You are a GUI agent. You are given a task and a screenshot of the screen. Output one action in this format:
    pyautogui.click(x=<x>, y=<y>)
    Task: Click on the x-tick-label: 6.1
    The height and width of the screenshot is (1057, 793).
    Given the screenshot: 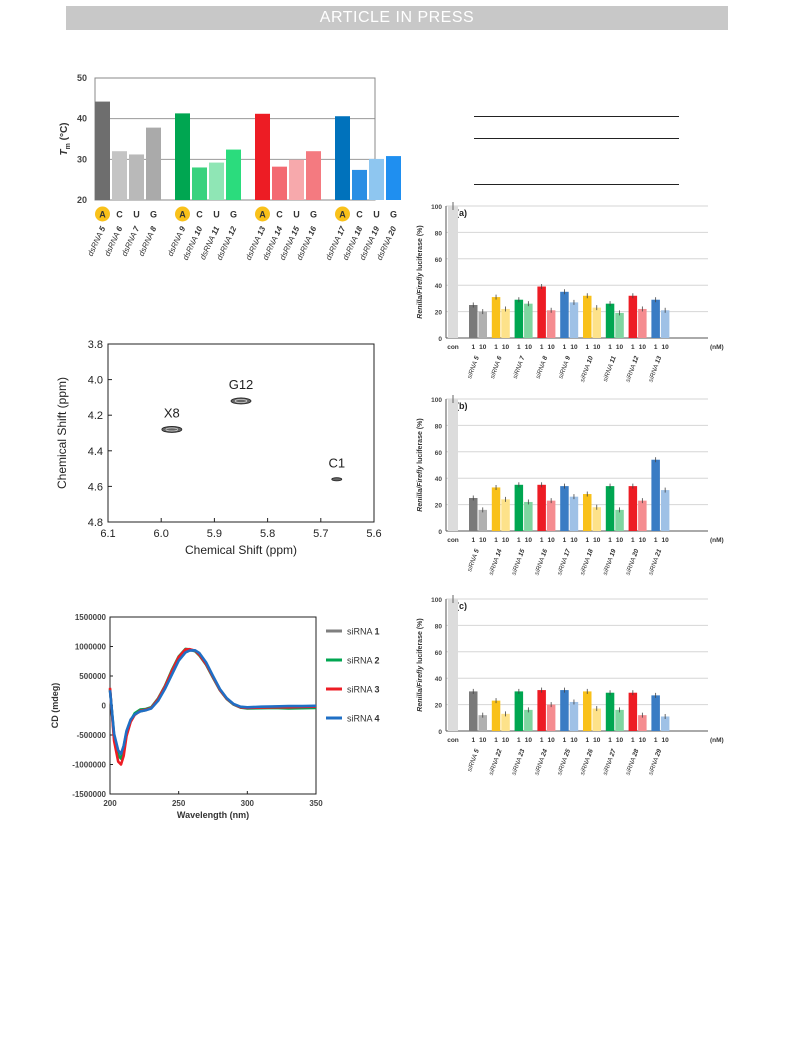 What is the action you would take?
    pyautogui.click(x=107, y=534)
    